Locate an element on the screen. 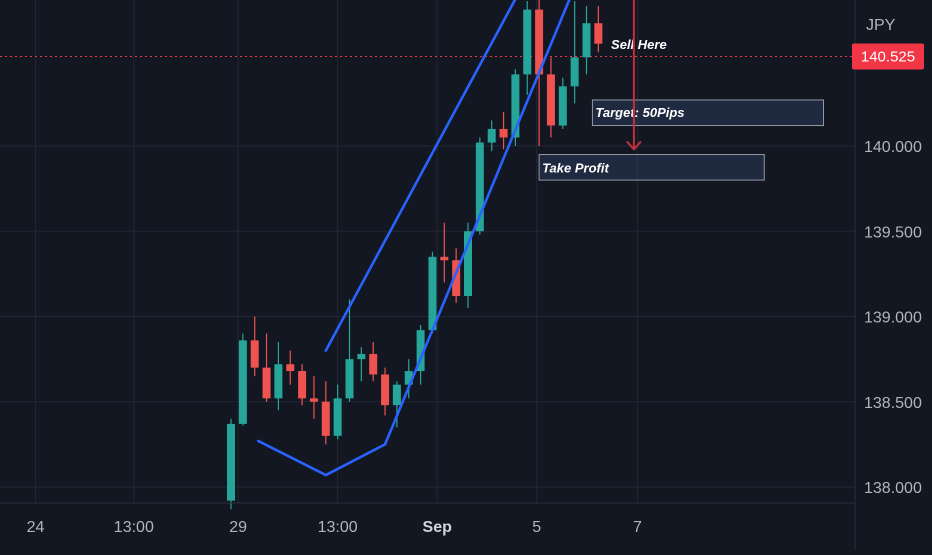  sell-here-label: Sell Here is located at coordinates (639, 44).